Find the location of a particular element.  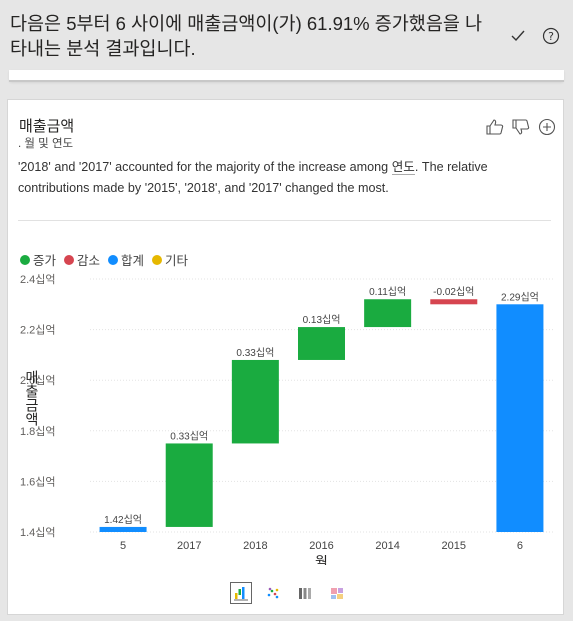

thumbs-down-icon is located at coordinates (521, 127).